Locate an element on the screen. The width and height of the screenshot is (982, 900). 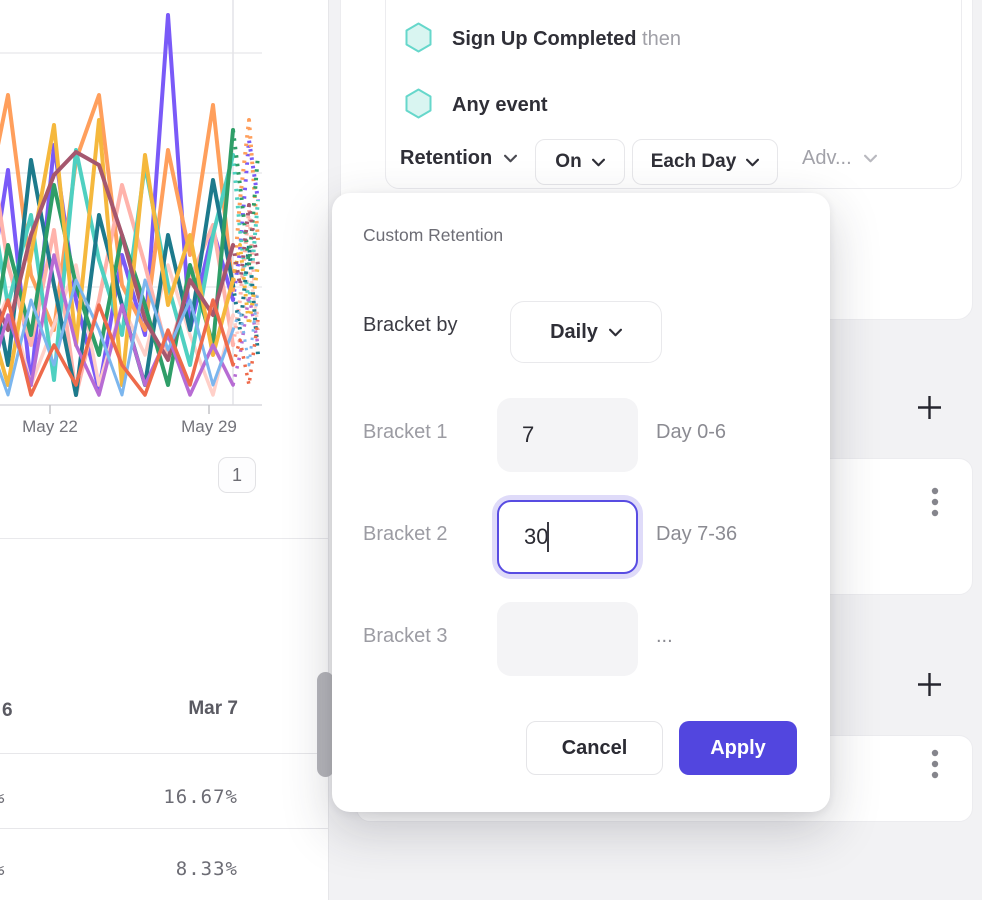
chart-series-lines is located at coordinates (130, 205).